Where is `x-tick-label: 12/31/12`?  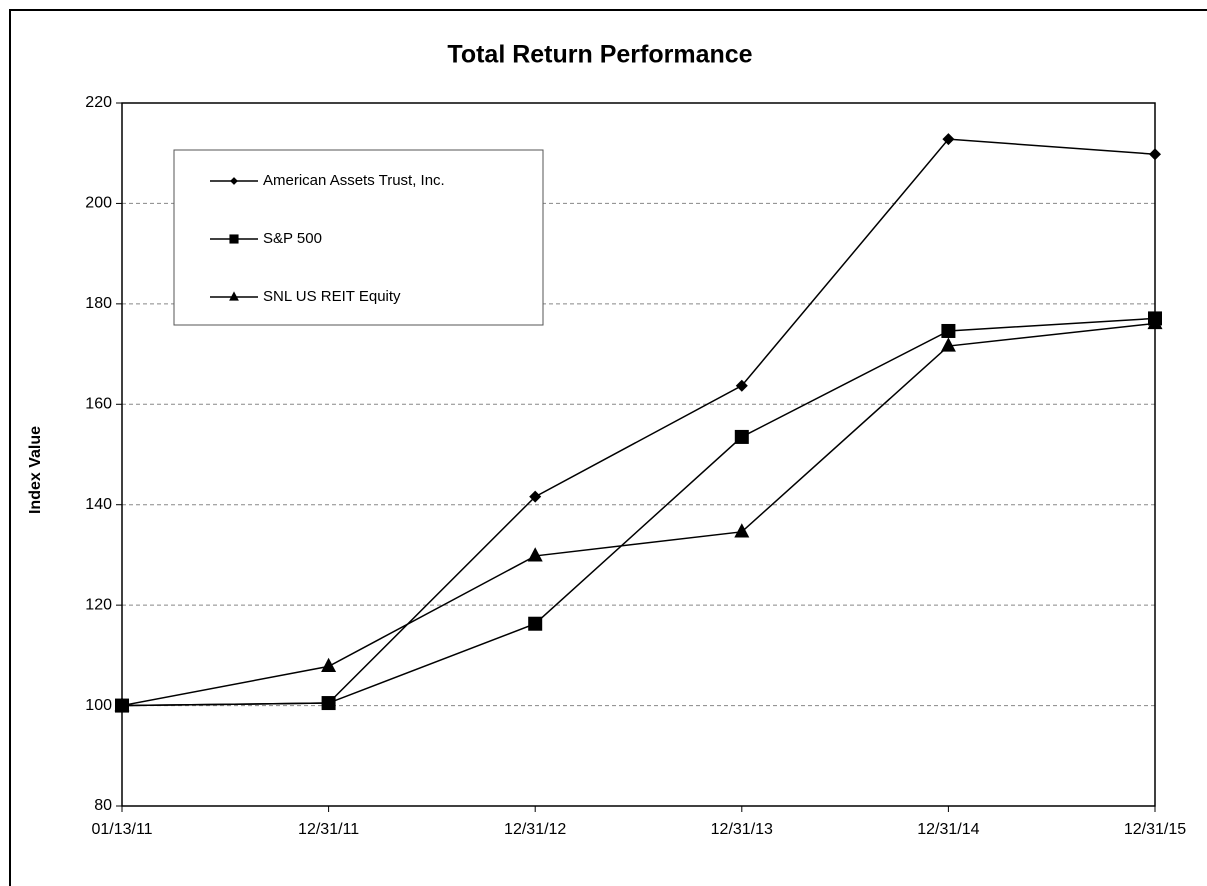 x-tick-label: 12/31/12 is located at coordinates (535, 829).